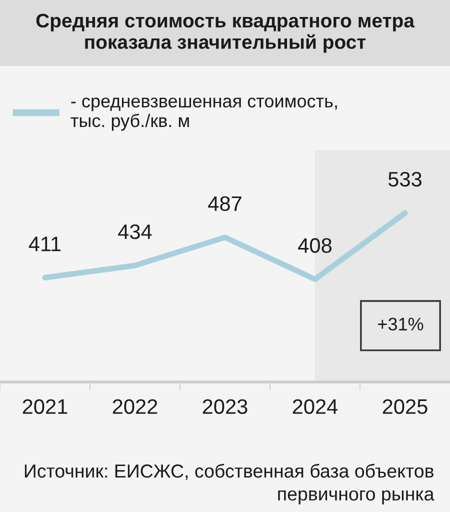 This screenshot has width=450, height=512. I want to click on data-label: 434, so click(135, 232).